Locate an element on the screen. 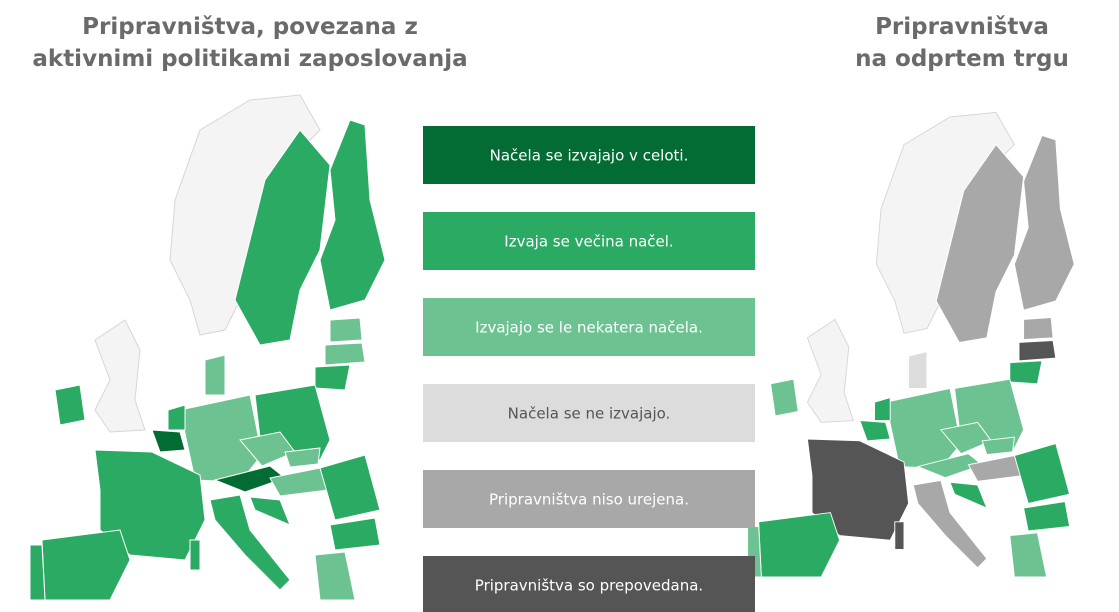  left-title-line: Pripravništva, povezana z is located at coordinates (250, 27).